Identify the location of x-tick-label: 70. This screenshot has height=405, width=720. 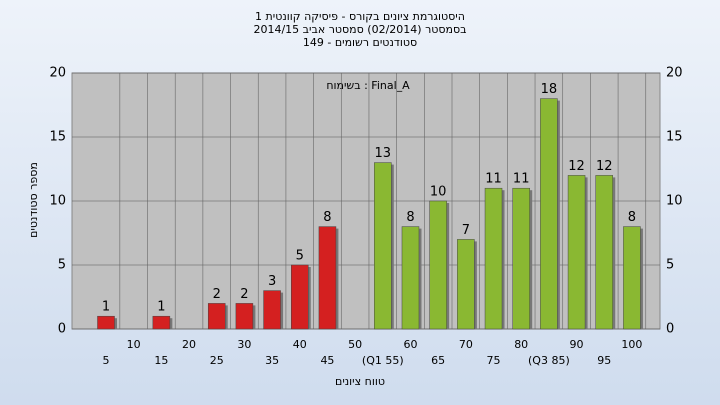
(466, 344).